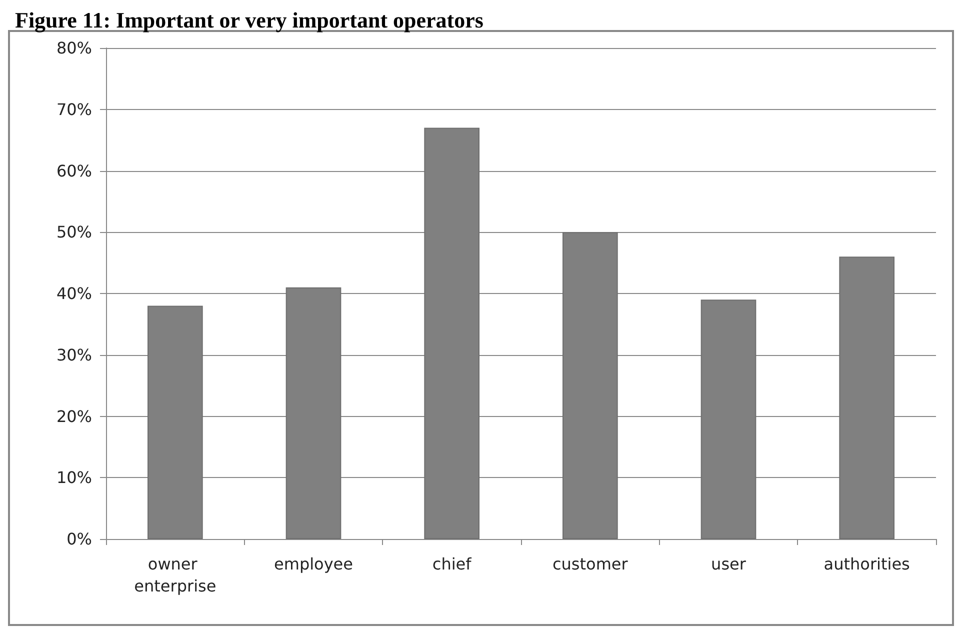 This screenshot has height=636, width=964. What do you see at coordinates (74, 48) in the screenshot?
I see `y-tick-label: 80%` at bounding box center [74, 48].